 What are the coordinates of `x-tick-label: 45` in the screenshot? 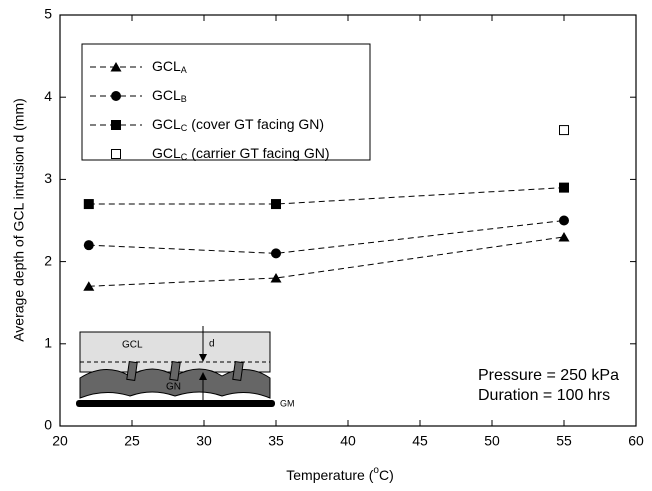 It's located at (420, 441).